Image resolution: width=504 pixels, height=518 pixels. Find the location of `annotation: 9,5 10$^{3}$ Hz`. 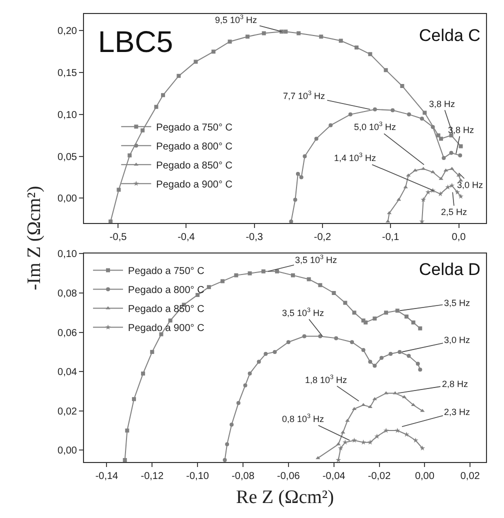

annotation: 9,5 10$^{3}$ Hz is located at coordinates (236, 19).